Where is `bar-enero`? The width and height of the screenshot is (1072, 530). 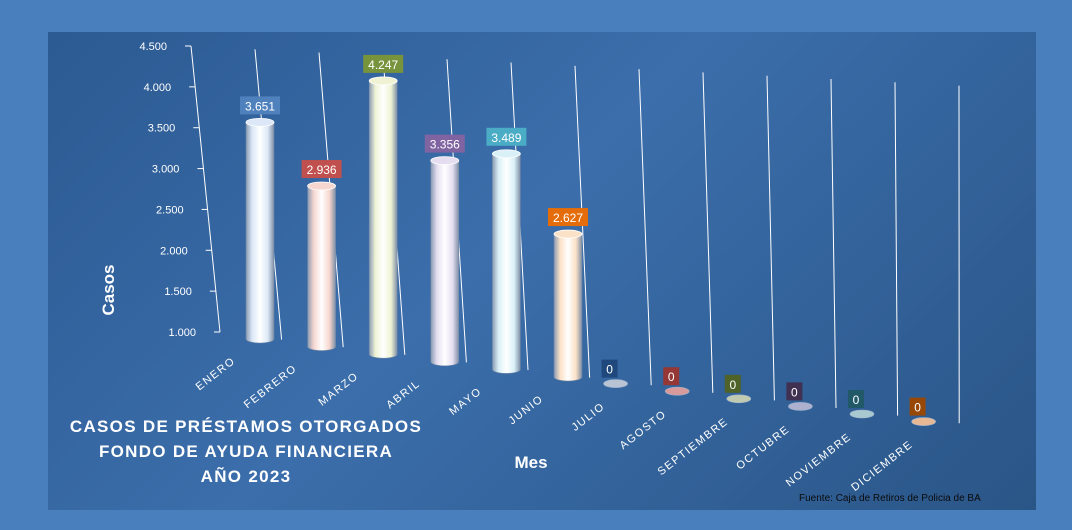
bar-enero is located at coordinates (260, 233).